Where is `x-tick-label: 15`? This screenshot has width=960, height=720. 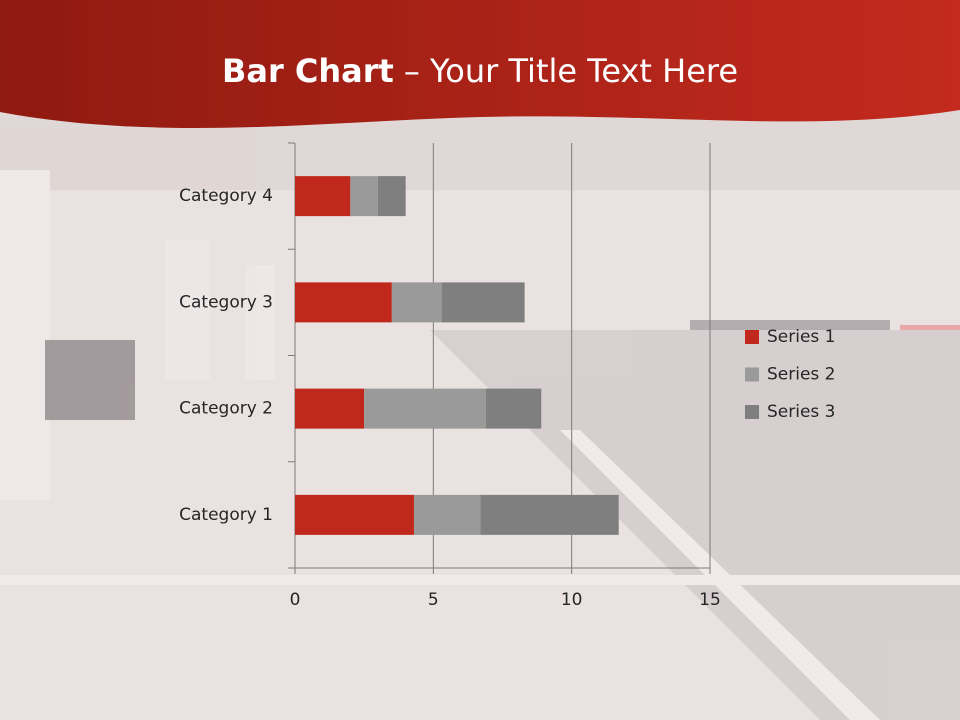 x-tick-label: 15 is located at coordinates (710, 600).